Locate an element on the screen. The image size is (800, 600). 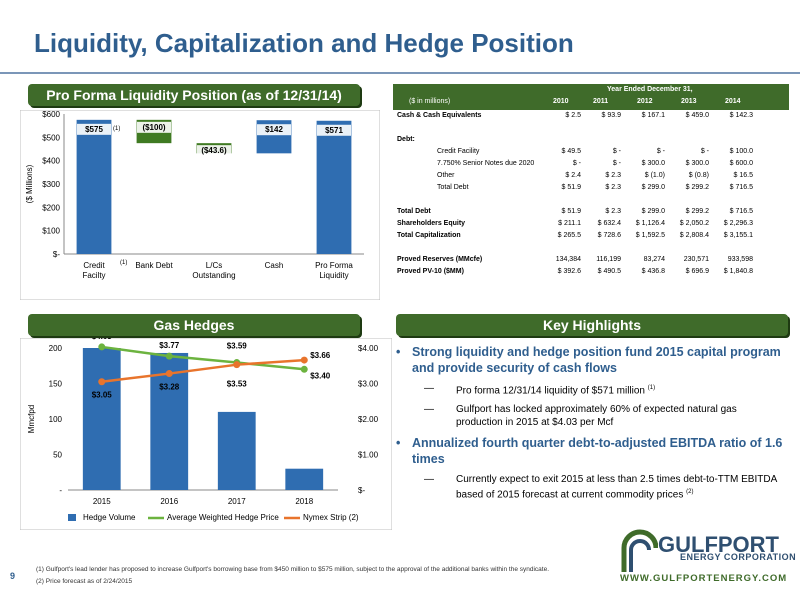
table-cell: $ 392.6 is located at coordinates (569, 271).